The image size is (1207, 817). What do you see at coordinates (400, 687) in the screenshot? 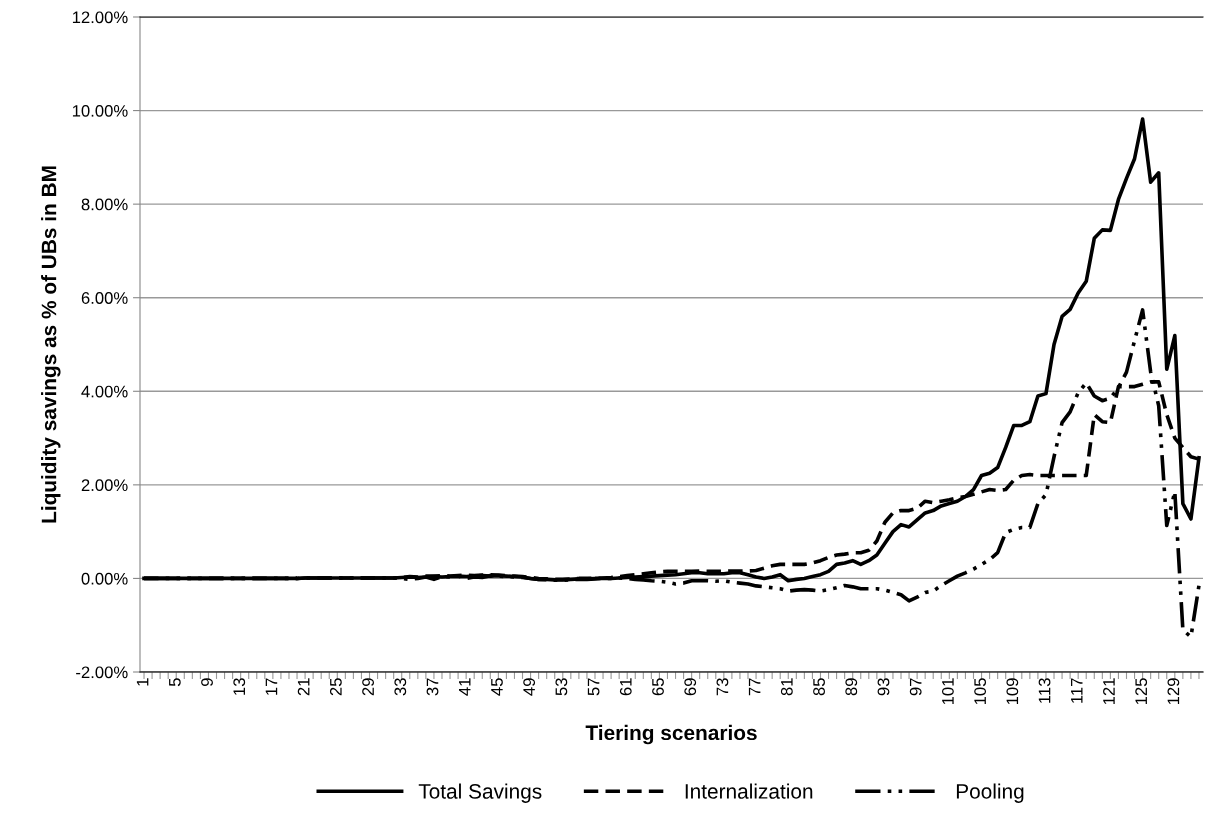
I see `x-tick-label: 33` at bounding box center [400, 687].